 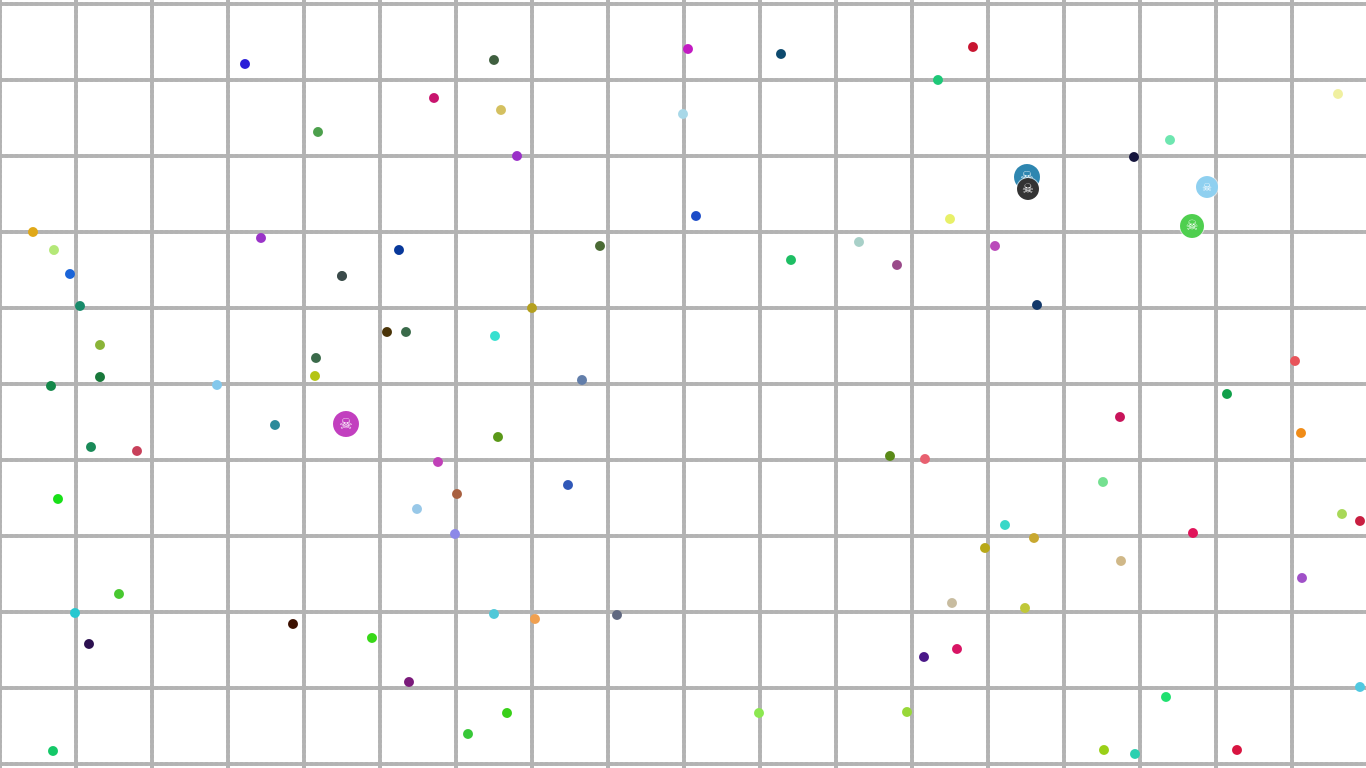 I want to click on skull-blob-green: ☠, so click(x=1192, y=226).